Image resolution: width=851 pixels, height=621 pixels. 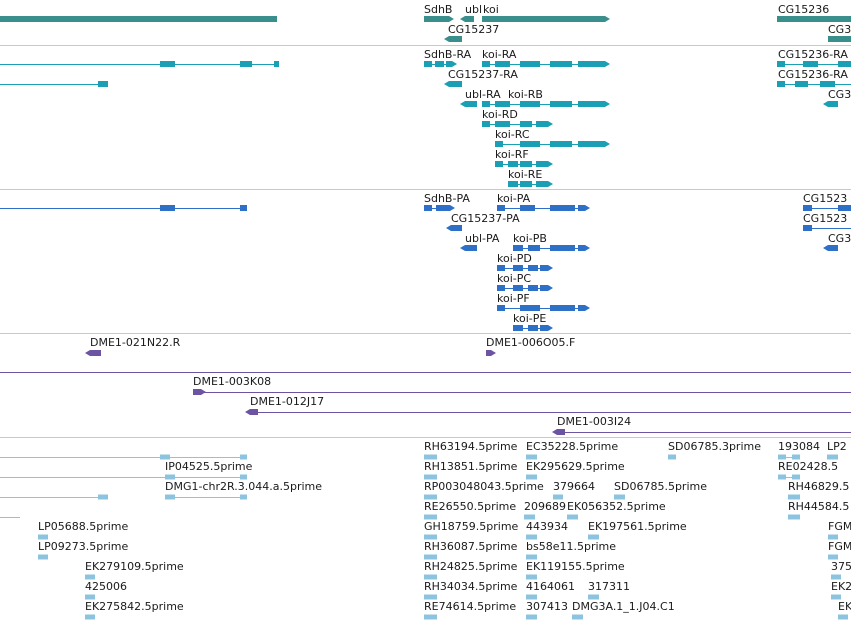 I want to click on feature-label: SD06785.3prime, so click(x=714, y=446).